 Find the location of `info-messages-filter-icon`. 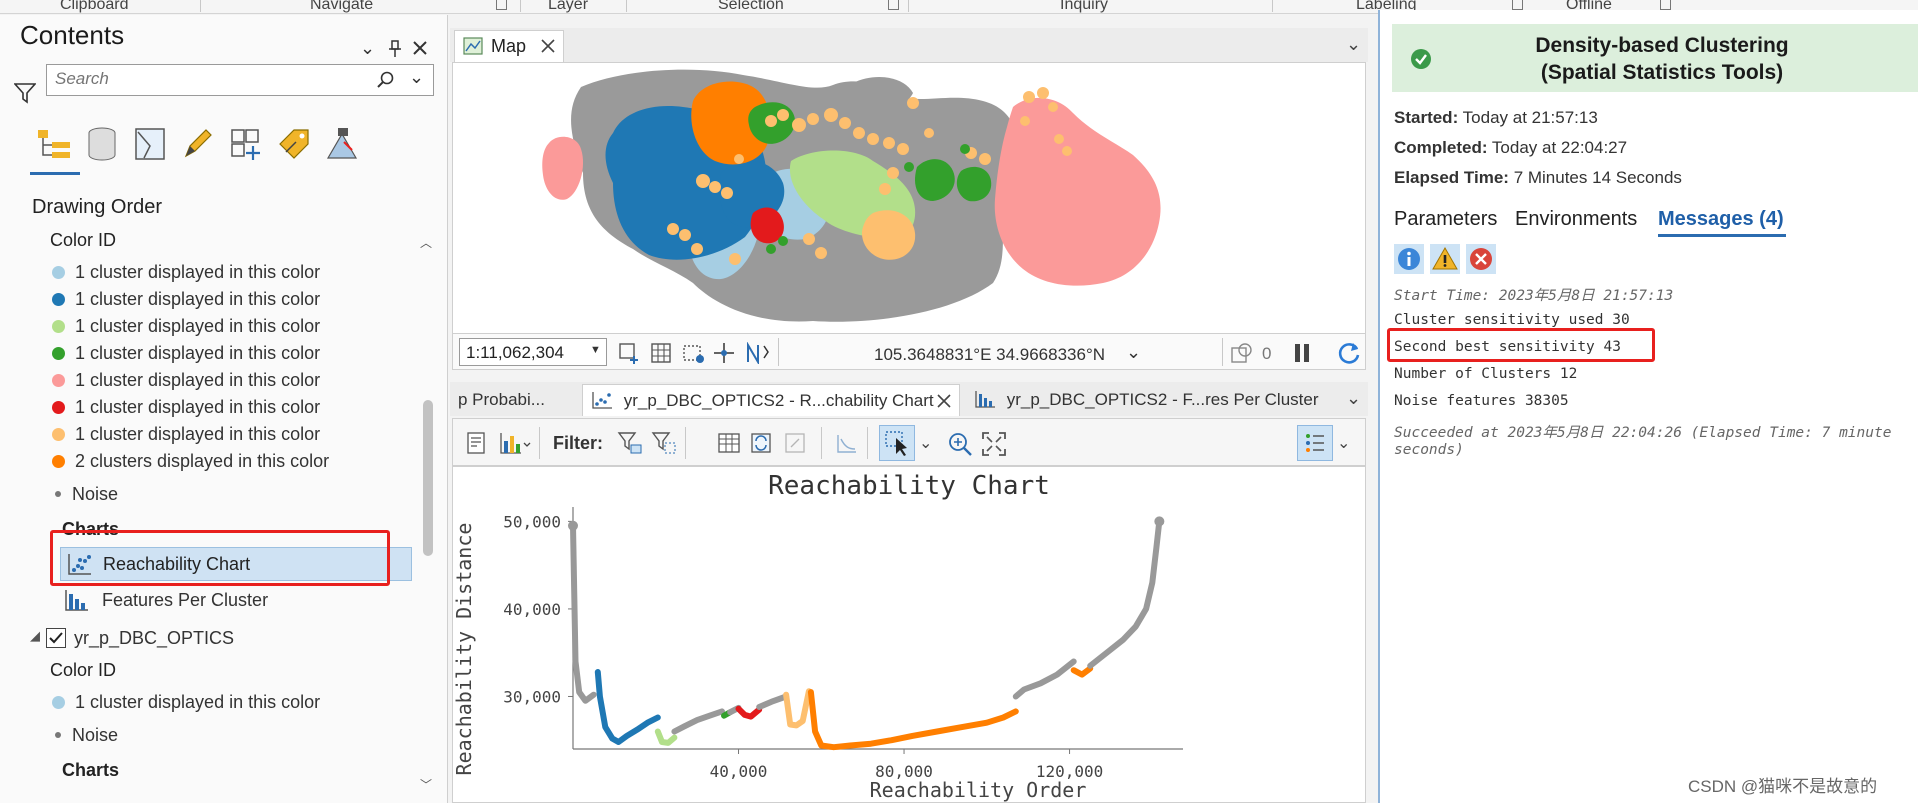

info-messages-filter-icon is located at coordinates (1409, 259).